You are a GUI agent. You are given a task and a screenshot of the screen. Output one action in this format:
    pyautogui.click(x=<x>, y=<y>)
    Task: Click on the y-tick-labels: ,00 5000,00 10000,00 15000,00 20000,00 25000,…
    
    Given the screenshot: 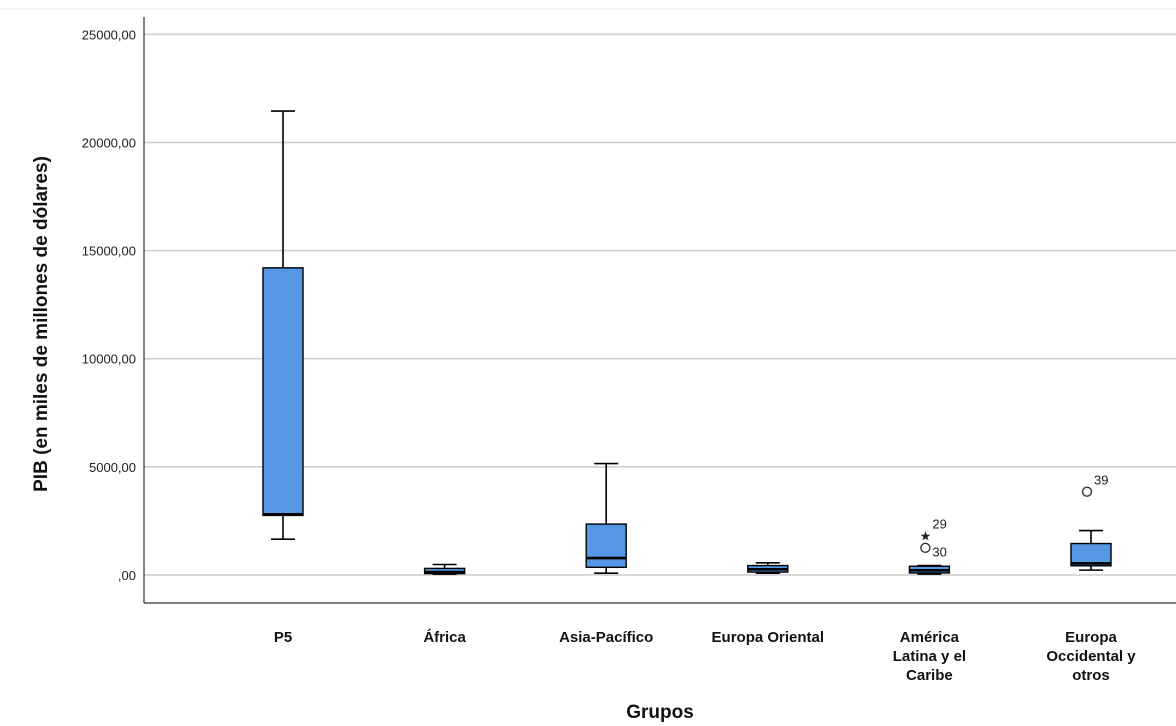 What is the action you would take?
    pyautogui.click(x=109, y=305)
    